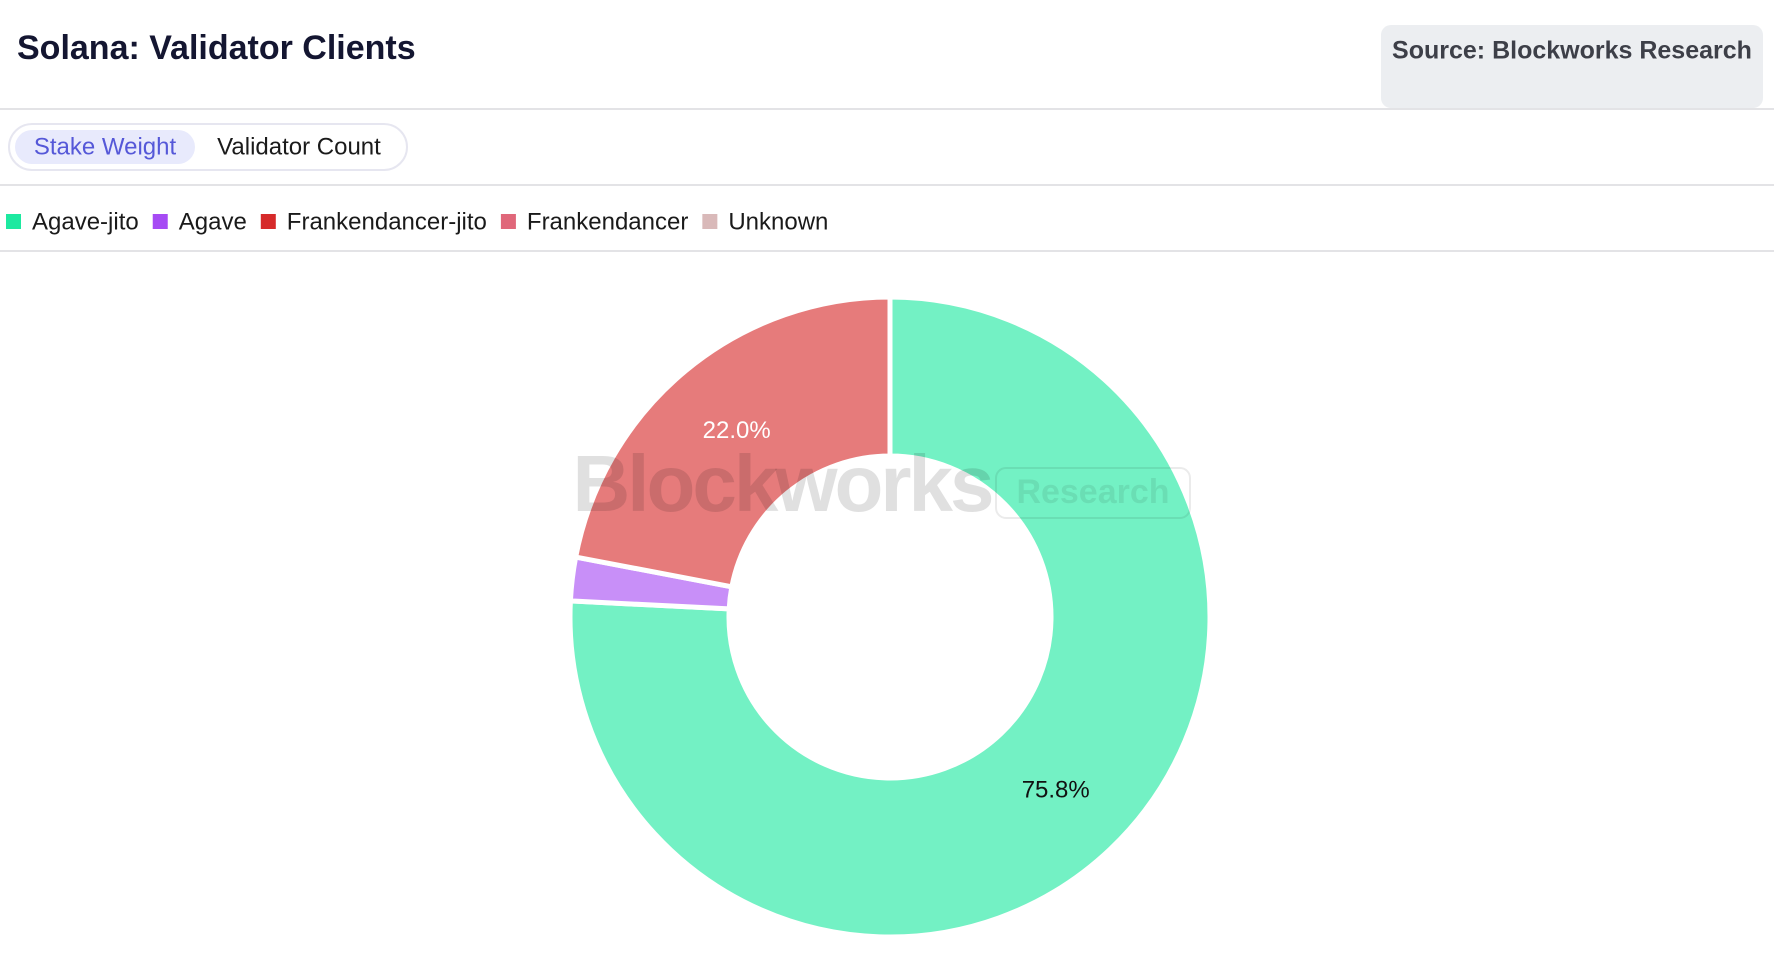  I want to click on legend-label: Agave-jito, so click(85, 221).